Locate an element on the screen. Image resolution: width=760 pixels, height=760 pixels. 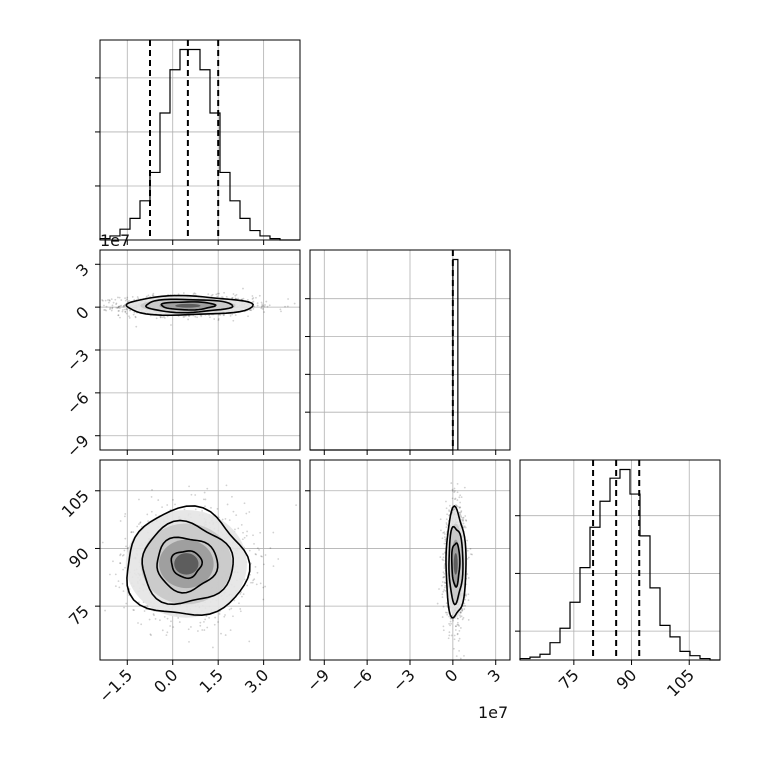
scatter-2-1-x-tick-label: 0 is located at coordinates (451, 675).